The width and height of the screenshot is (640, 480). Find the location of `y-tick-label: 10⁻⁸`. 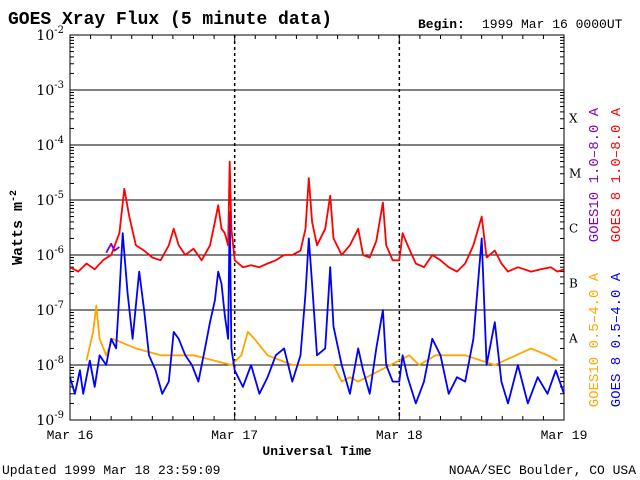

y-tick-label: 10⁻⁸ is located at coordinates (50, 364).